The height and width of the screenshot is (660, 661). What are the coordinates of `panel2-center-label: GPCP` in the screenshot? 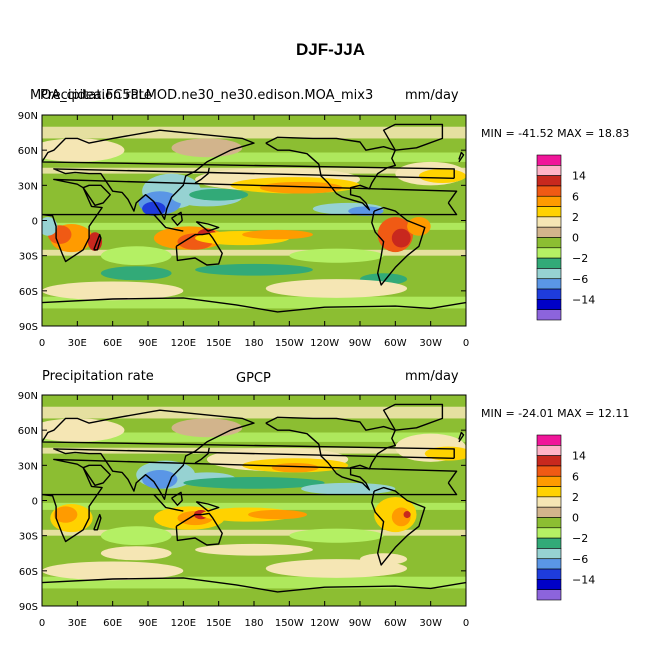 It's located at (253, 378).